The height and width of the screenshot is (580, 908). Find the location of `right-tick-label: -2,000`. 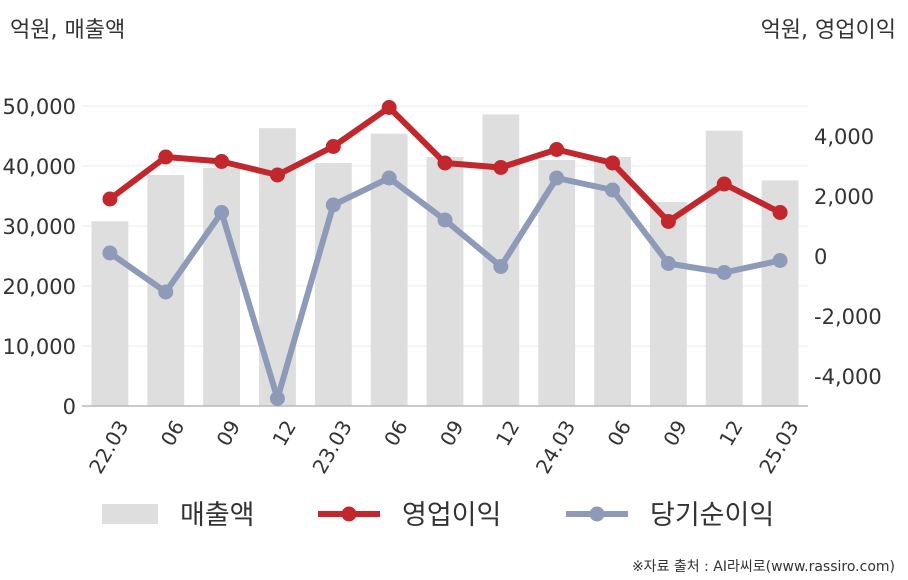

right-tick-label: -2,000 is located at coordinates (848, 317).